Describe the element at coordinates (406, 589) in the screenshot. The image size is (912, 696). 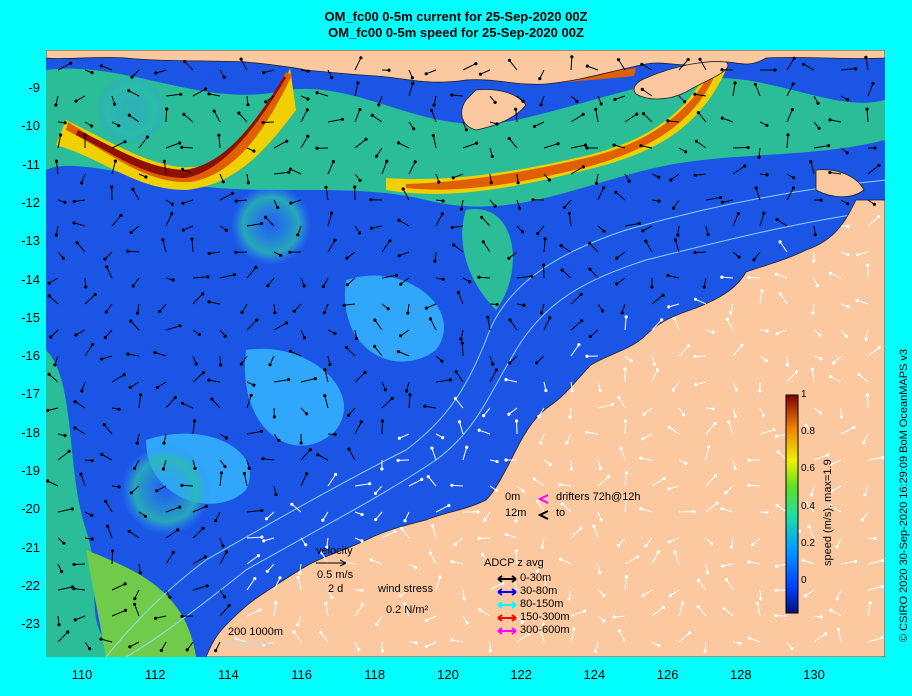
I see `wind-stress-label: wind stress` at that location.